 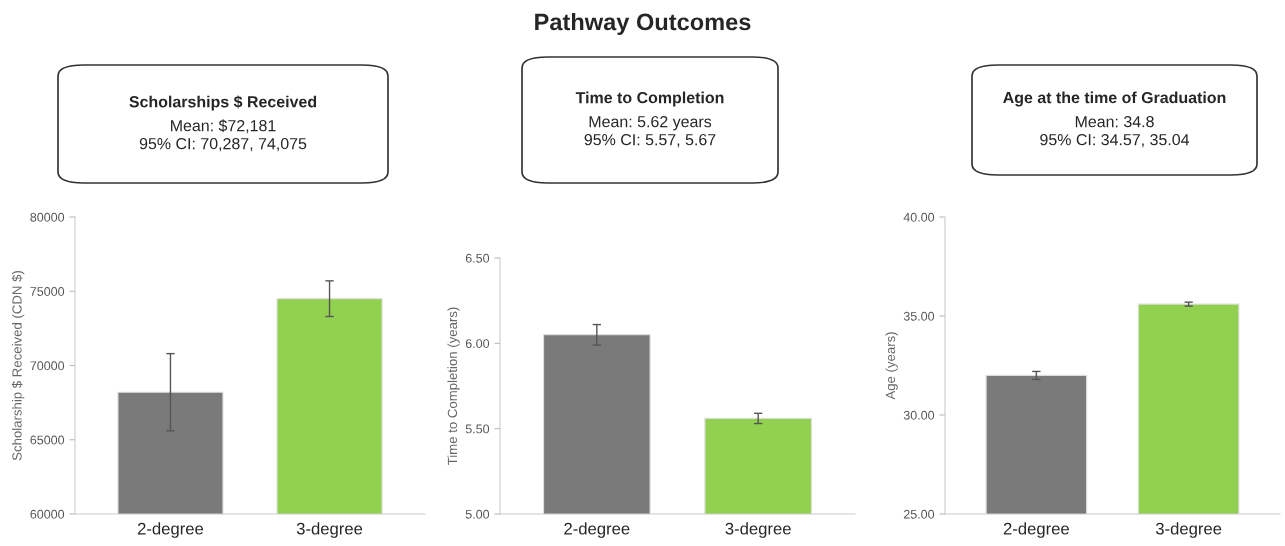 What do you see at coordinates (47, 366) in the screenshot?
I see `y-tick-label: 70000` at bounding box center [47, 366].